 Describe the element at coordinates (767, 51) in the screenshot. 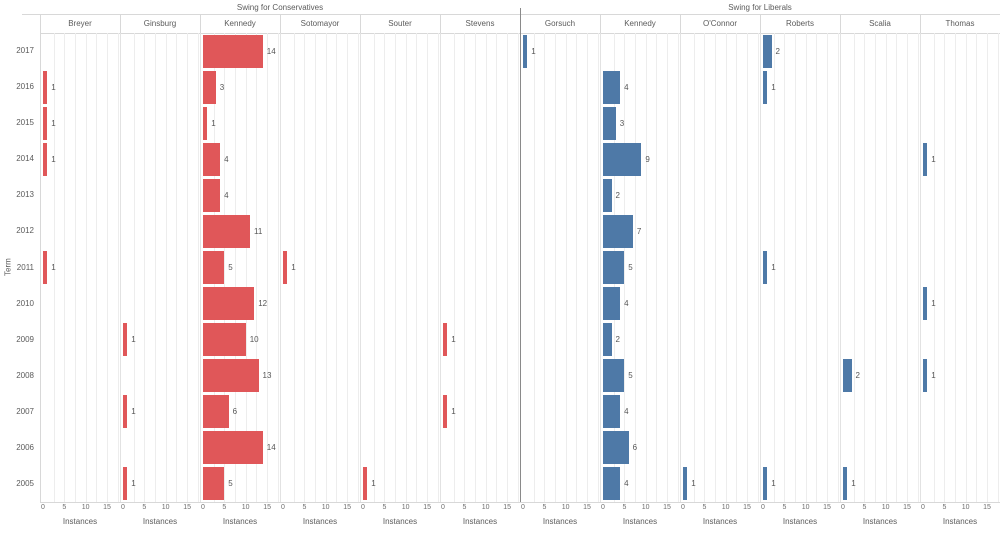

I see `bar-roberts-2017` at that location.